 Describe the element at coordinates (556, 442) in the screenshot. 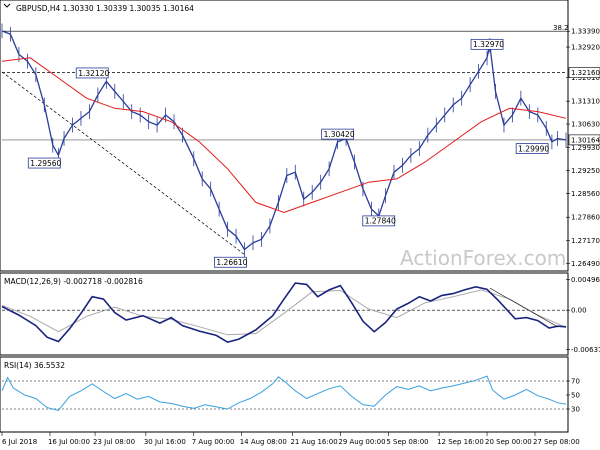

I see `time-tick-label: 27 Sep 08:00` at that location.